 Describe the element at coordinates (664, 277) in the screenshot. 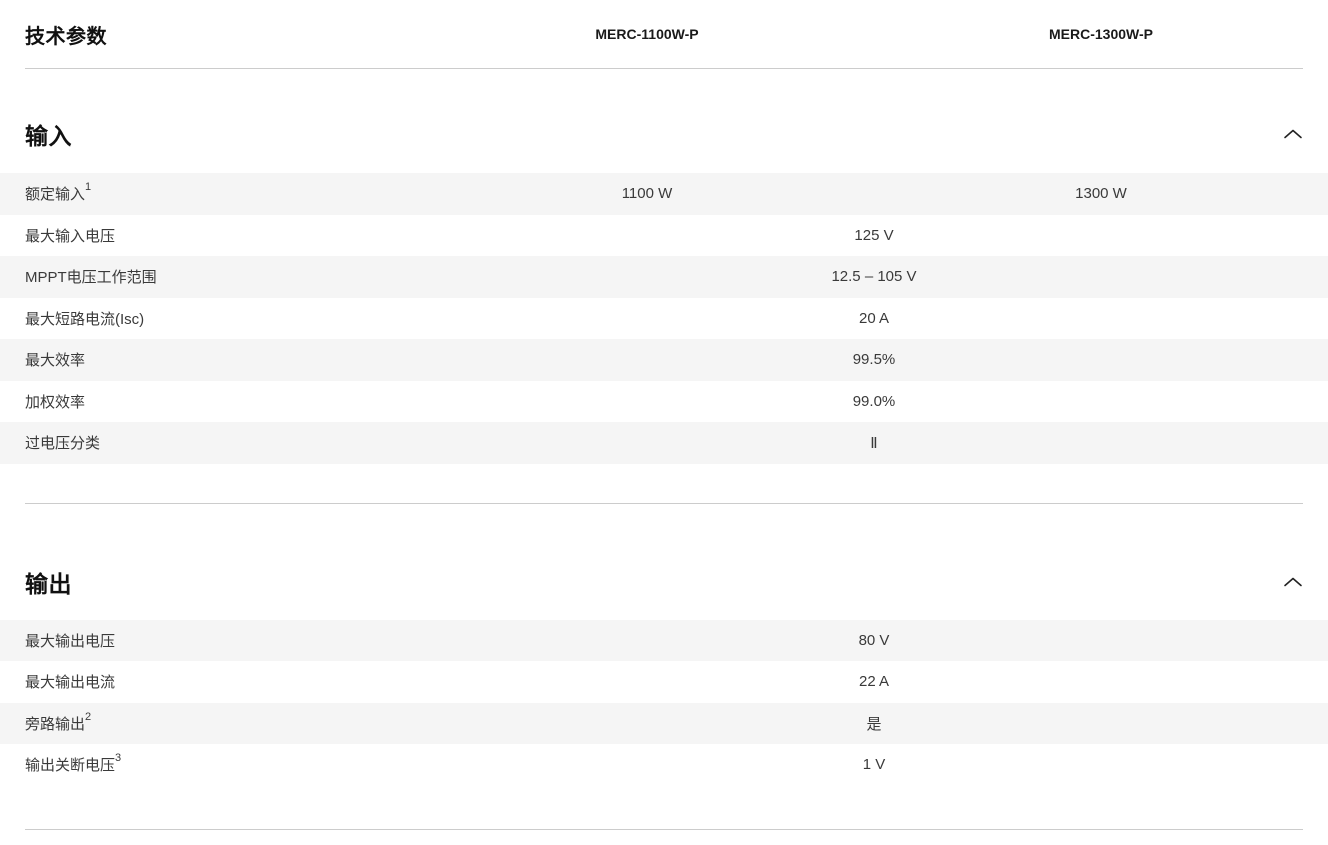

I see `table-row: MPPT电压工作范围 12.5 – 105 V` at that location.